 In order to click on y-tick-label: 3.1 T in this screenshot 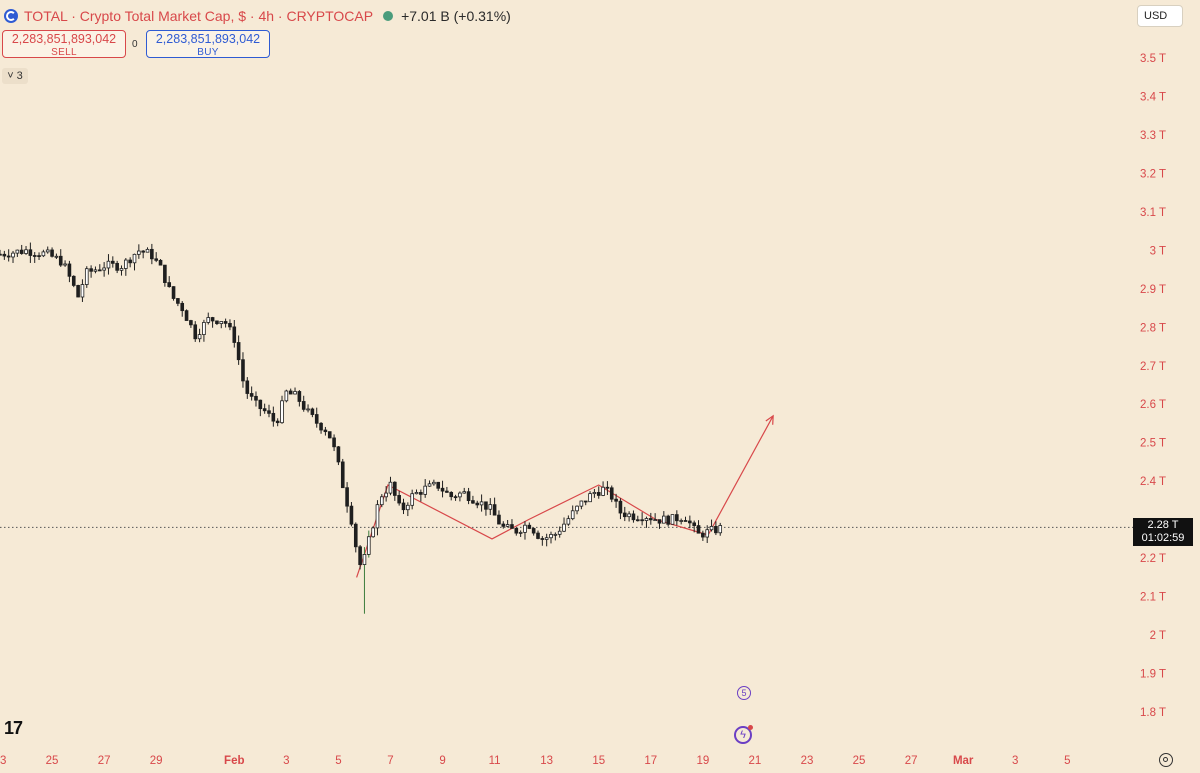, I will do `click(1153, 213)`.